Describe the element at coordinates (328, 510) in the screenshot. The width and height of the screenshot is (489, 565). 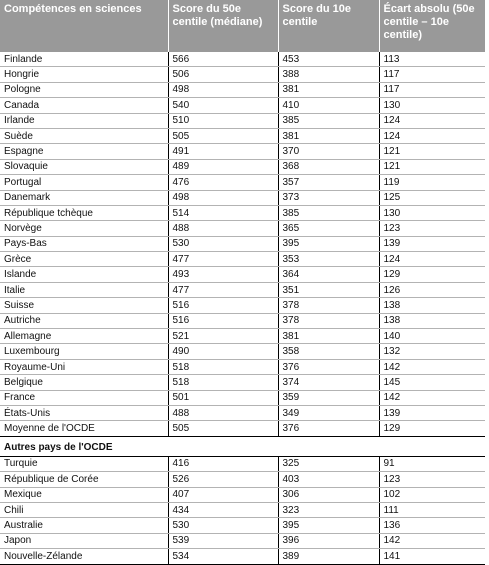
I see `p10-score-cell: 323` at that location.